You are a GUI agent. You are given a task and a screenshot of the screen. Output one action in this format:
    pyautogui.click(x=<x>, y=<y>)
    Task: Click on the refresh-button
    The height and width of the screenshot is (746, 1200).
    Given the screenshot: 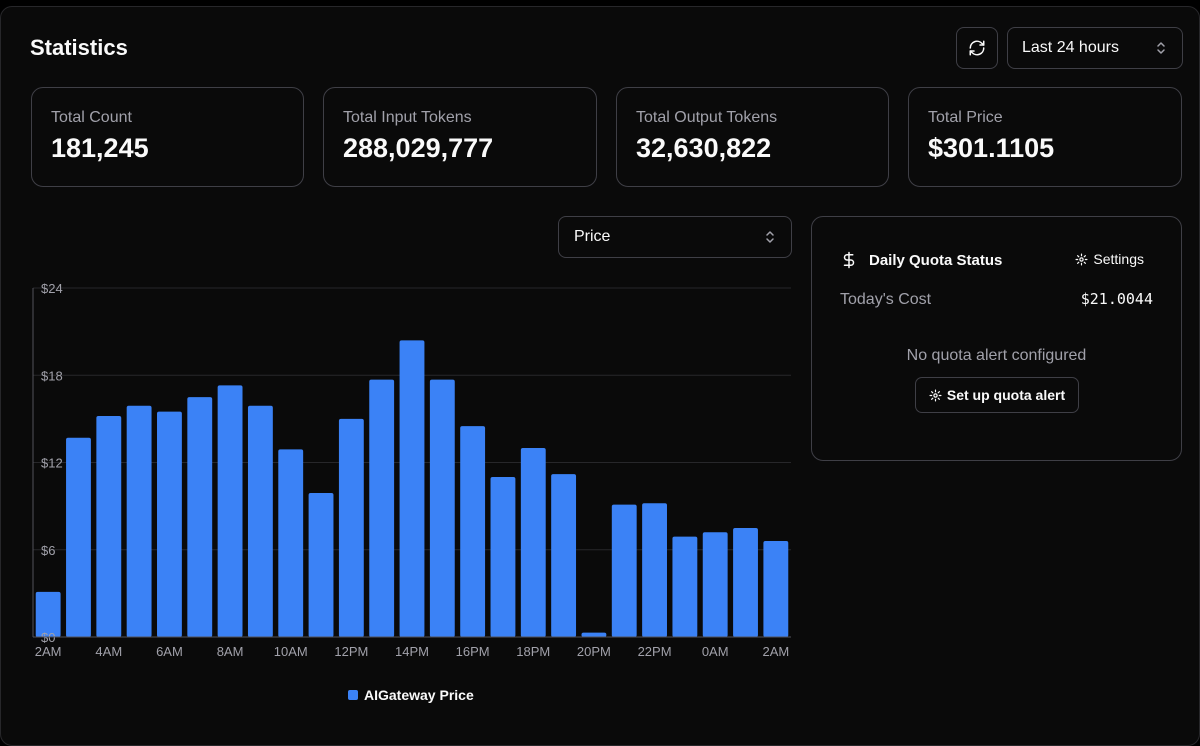 What is the action you would take?
    pyautogui.click(x=977, y=48)
    